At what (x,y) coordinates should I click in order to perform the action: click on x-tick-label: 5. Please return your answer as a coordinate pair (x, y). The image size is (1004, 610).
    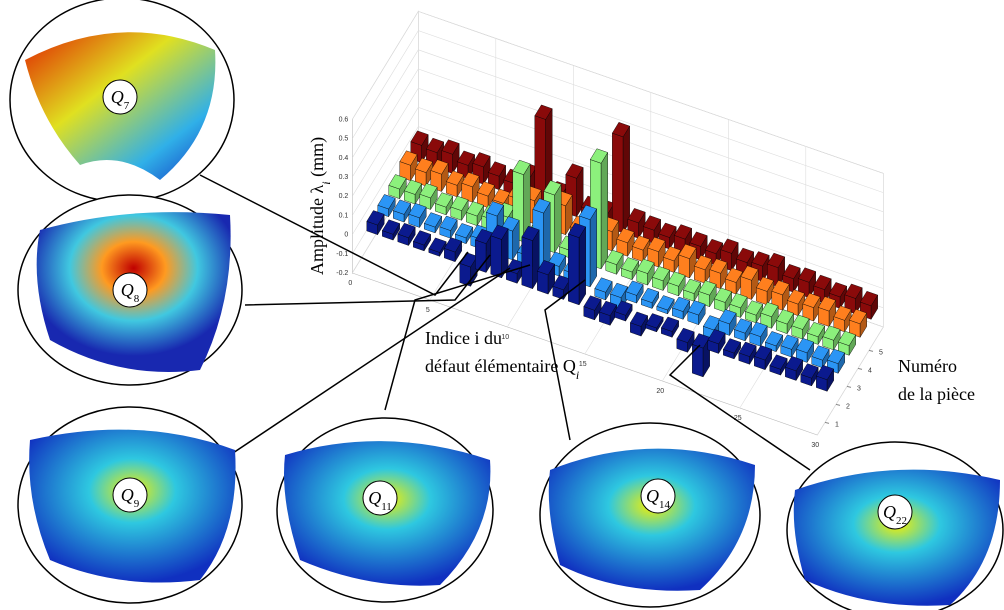
    Looking at the image, I should click on (428, 310).